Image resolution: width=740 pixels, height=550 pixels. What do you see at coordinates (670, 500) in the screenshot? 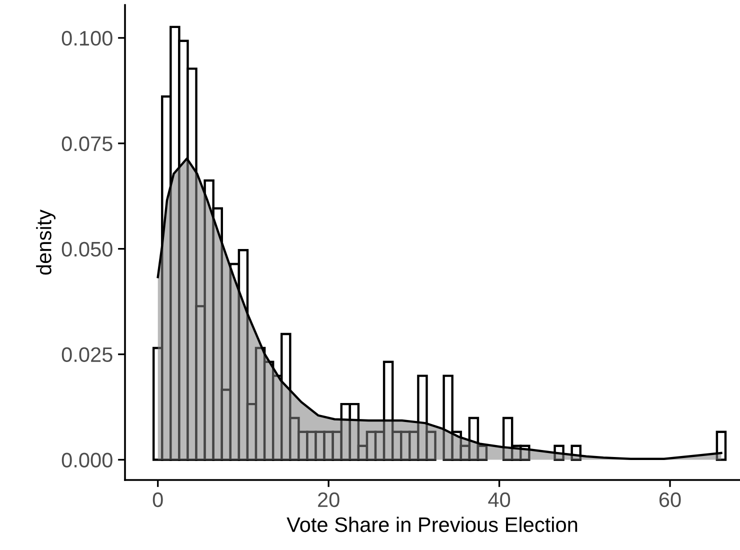
I see `x-tick-label: 60` at bounding box center [670, 500].